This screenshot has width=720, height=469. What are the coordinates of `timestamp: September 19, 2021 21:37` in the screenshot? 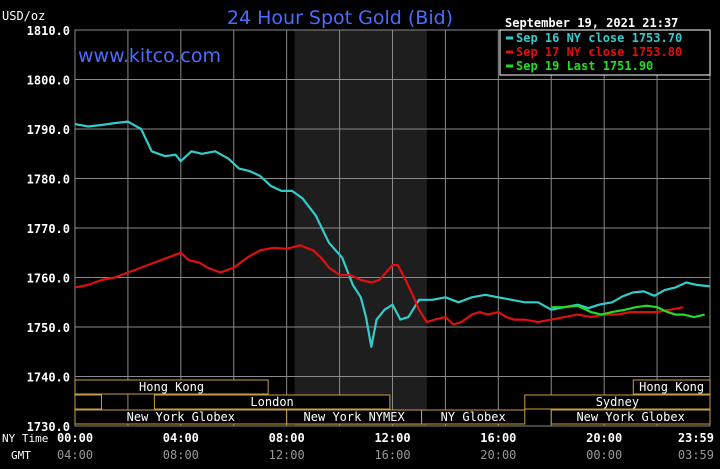 It's located at (591, 23).